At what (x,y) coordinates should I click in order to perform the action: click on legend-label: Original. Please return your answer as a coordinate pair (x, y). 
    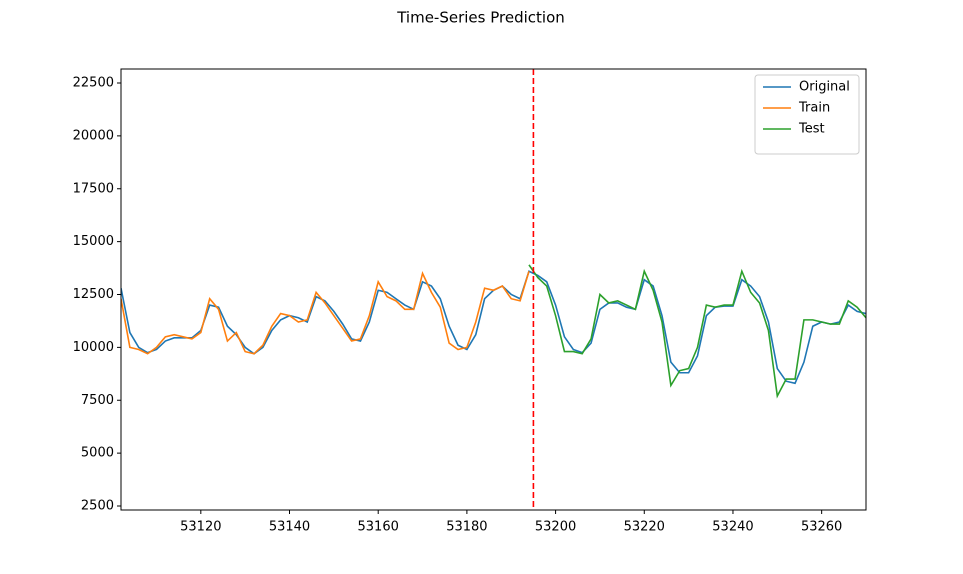
    Looking at the image, I should click on (824, 87).